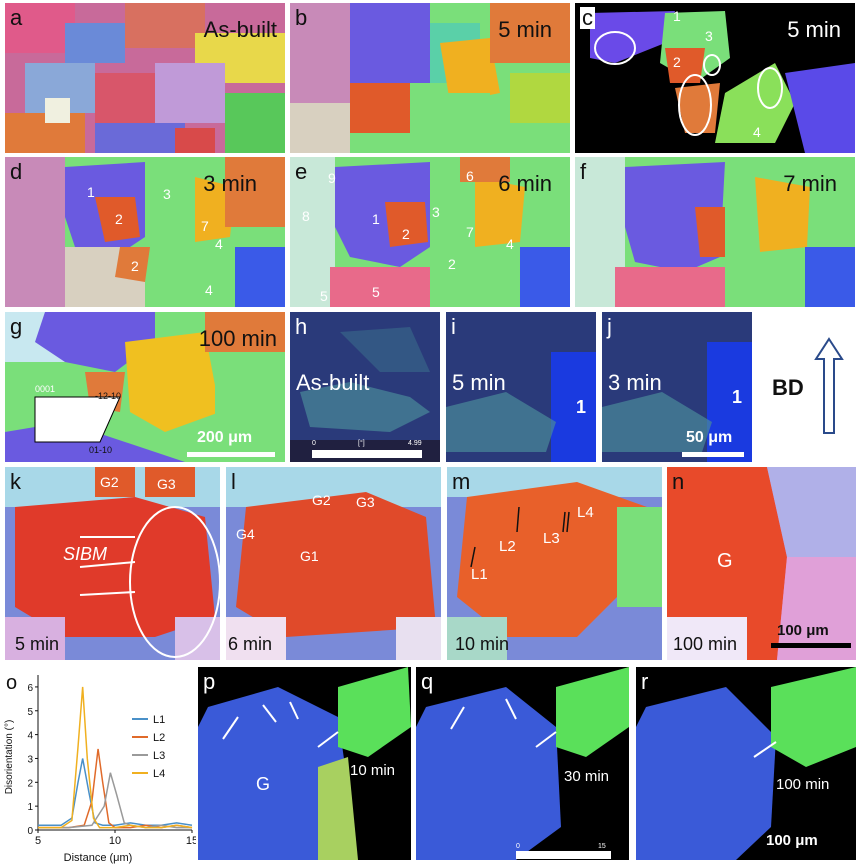 The image size is (861, 864). I want to click on panel-p: p G 10 min, so click(304, 763).